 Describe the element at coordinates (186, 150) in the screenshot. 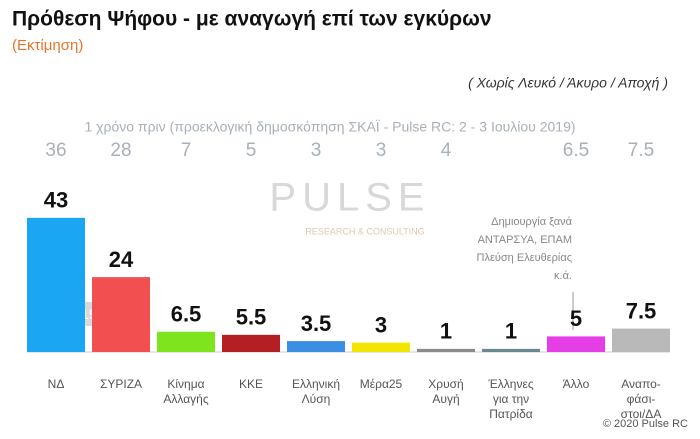

I see `previous-value: 7` at that location.